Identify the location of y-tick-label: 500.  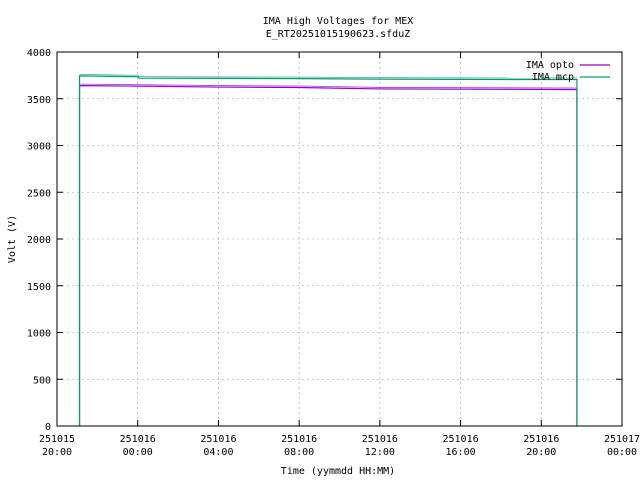
(42, 380).